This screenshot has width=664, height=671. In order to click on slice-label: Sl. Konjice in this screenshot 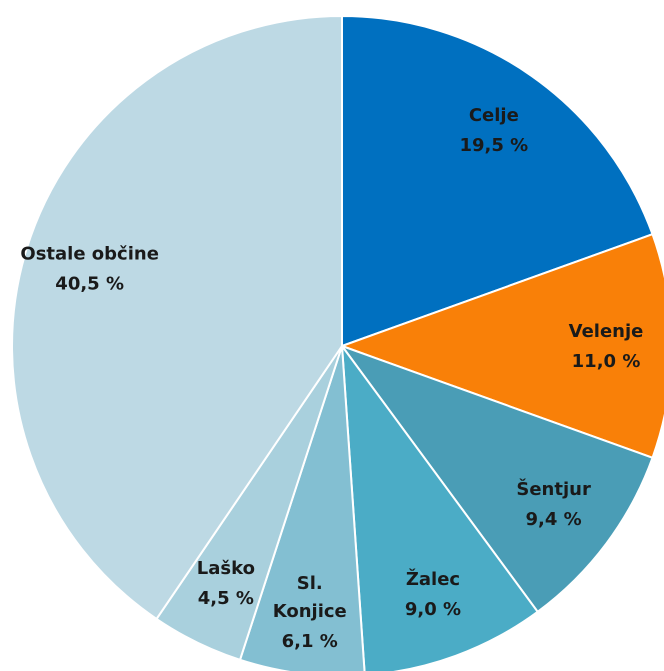, I will do `click(310, 597)`.